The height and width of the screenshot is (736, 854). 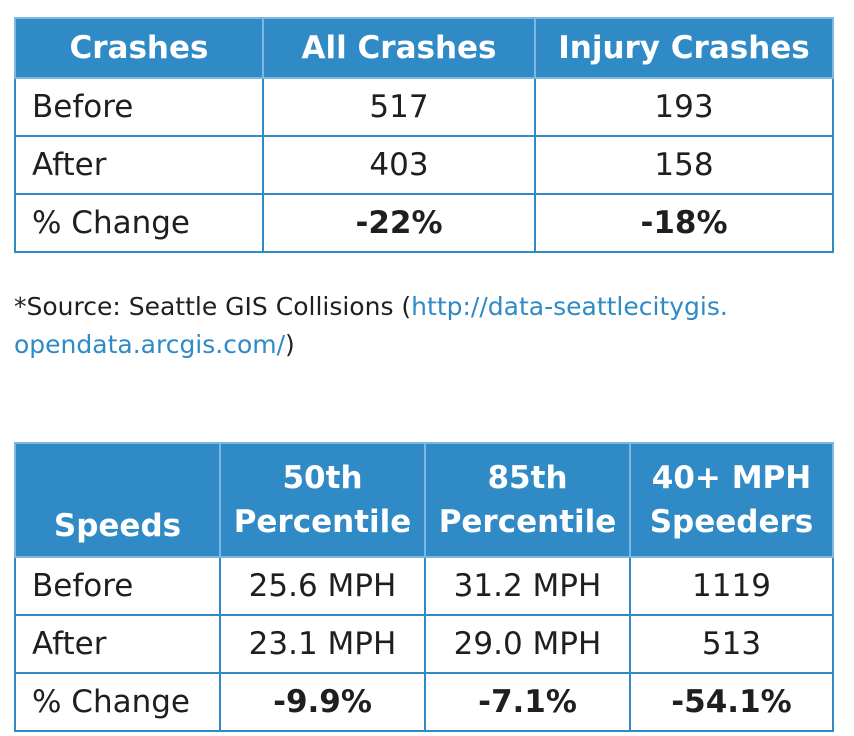 What do you see at coordinates (322, 702) in the screenshot?
I see `table-cell: -9.9%` at bounding box center [322, 702].